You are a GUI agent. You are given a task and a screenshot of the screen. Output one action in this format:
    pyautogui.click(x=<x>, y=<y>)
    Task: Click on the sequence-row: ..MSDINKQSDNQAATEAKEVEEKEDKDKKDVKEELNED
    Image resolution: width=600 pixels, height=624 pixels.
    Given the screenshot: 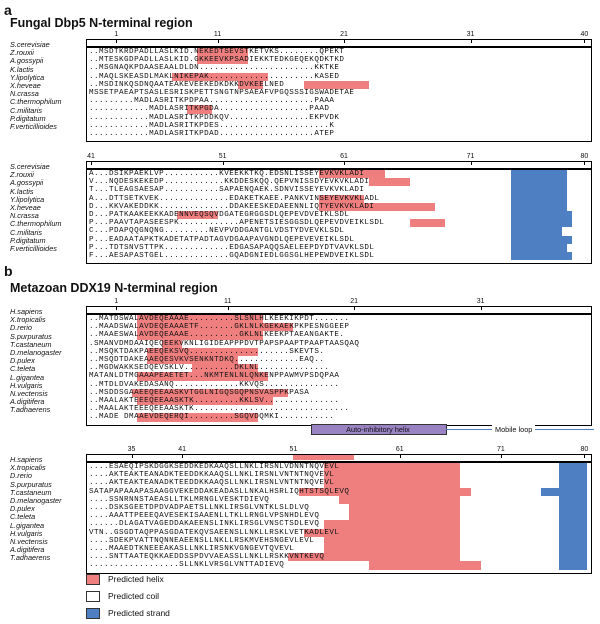 What is the action you would take?
    pyautogui.click(x=187, y=84)
    